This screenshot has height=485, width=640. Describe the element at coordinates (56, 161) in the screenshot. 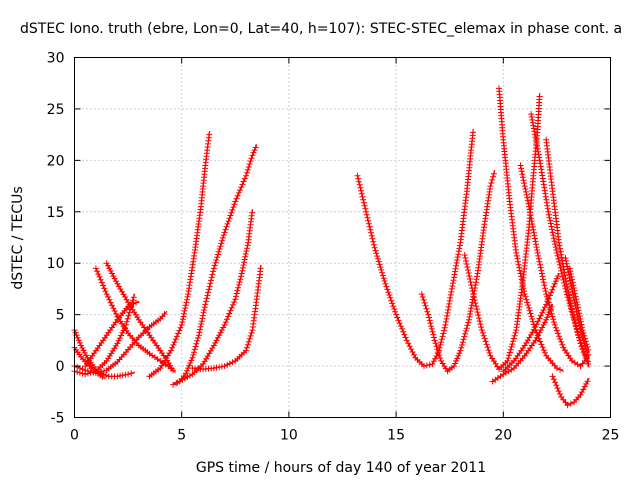

I see `y-tick-label: 20` at that location.